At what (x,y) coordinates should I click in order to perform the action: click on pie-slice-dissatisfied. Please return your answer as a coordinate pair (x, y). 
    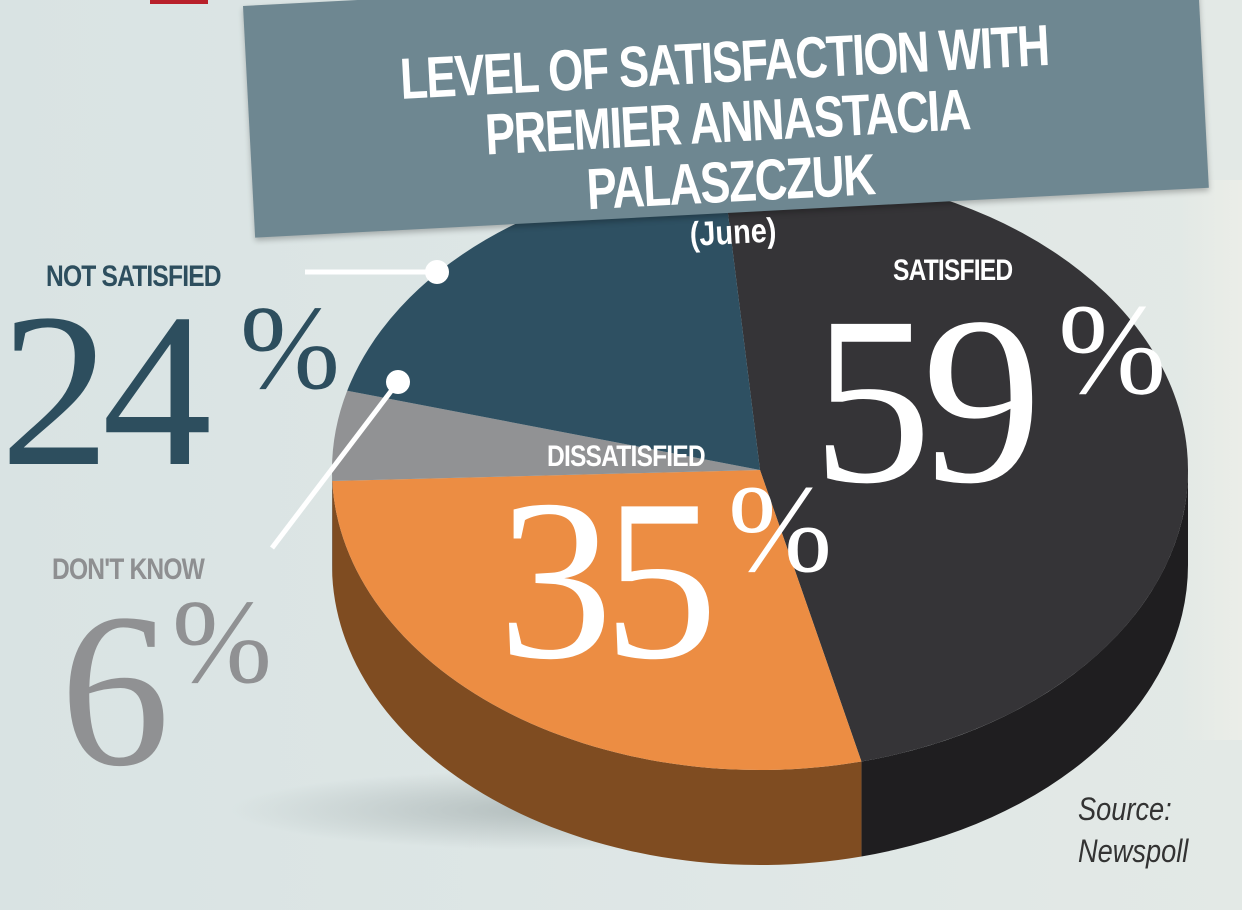
    Looking at the image, I should click on (597, 620).